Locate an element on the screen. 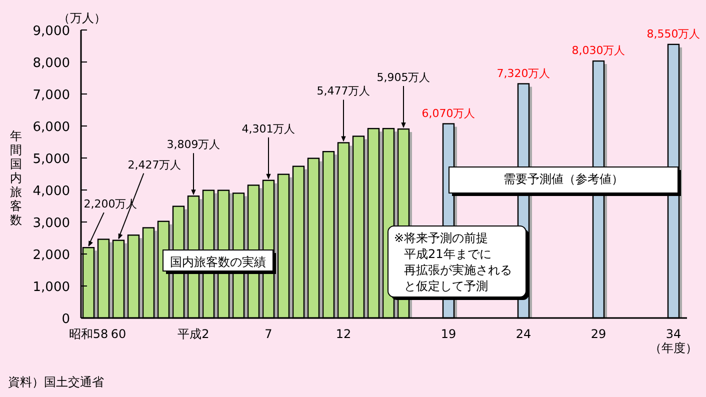 The height and width of the screenshot is (397, 706). y-tick-label: 9,000 is located at coordinates (51, 31).